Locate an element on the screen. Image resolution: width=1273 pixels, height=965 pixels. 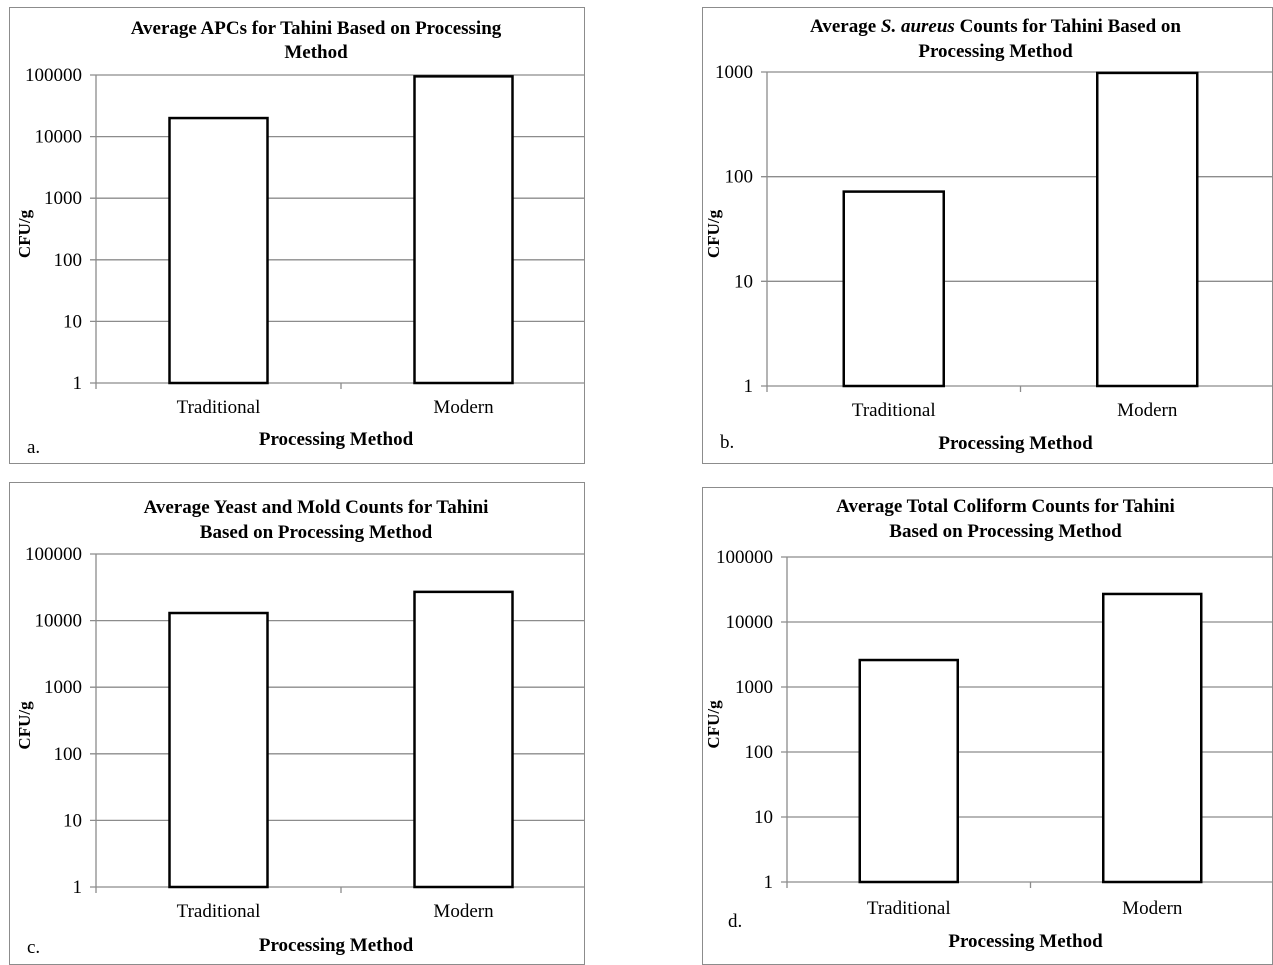
chart-title-line: Average Yeast and Mold Counts for Tahini is located at coordinates (316, 507).